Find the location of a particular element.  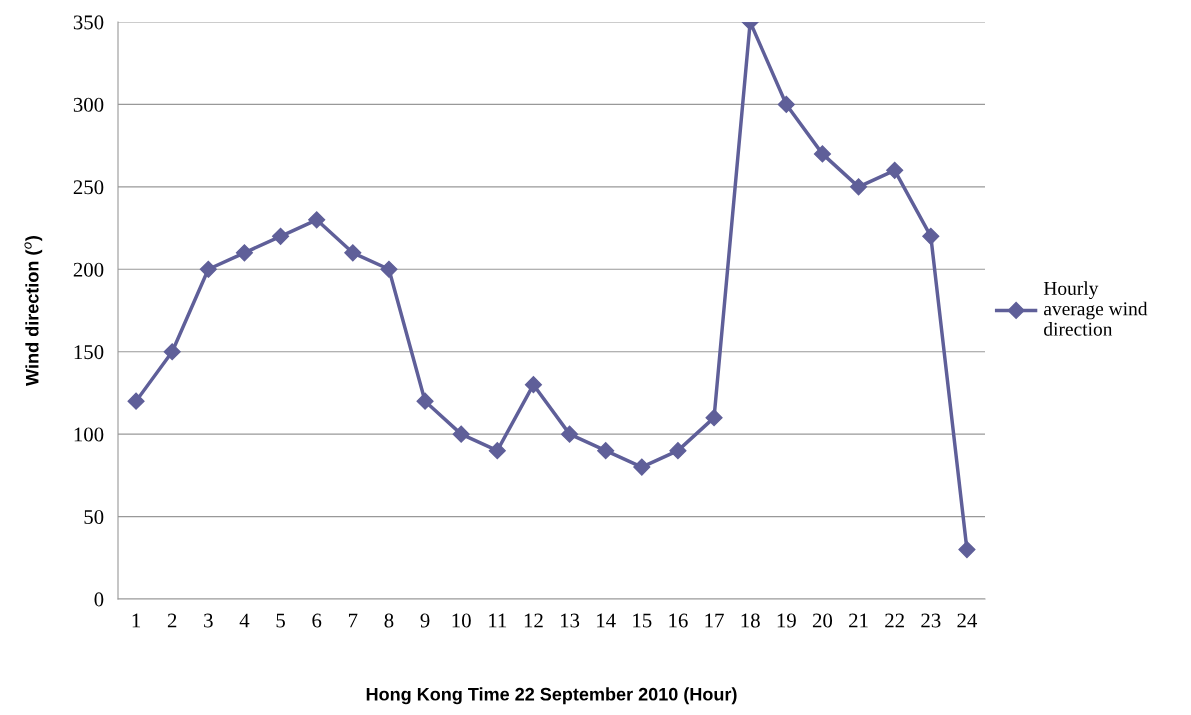

x-tick-label: 2 is located at coordinates (172, 620).